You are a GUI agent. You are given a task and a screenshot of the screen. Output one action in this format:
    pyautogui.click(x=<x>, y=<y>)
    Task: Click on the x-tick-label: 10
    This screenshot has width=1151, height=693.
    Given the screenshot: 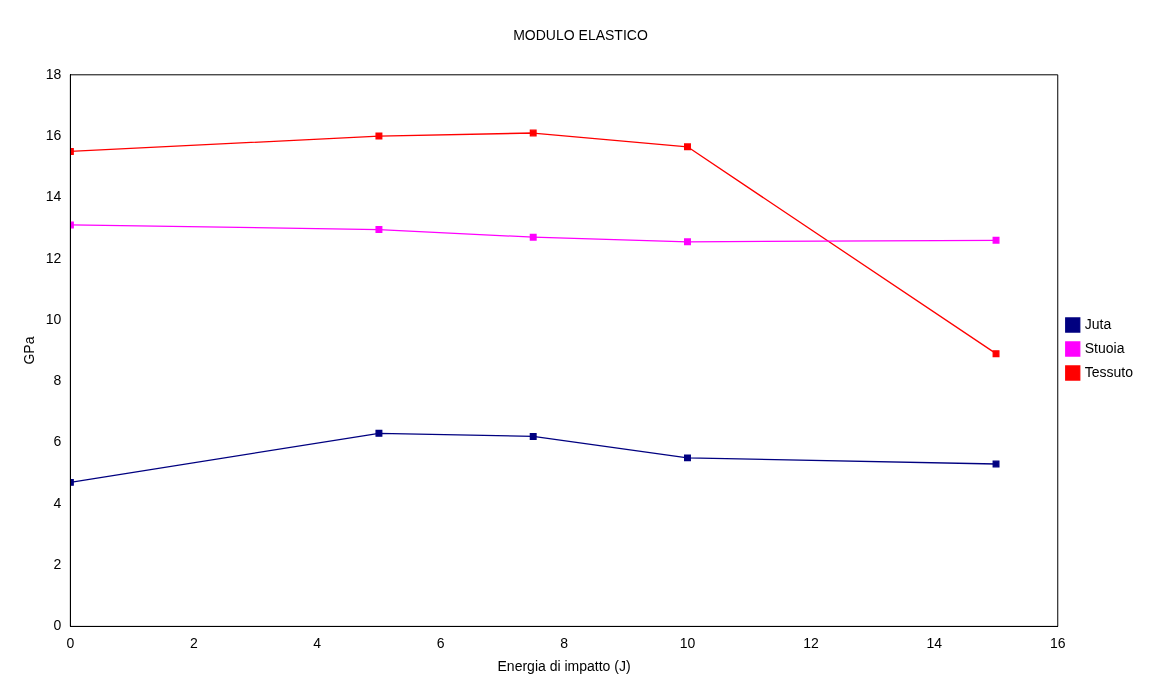 What is the action you would take?
    pyautogui.click(x=687, y=642)
    